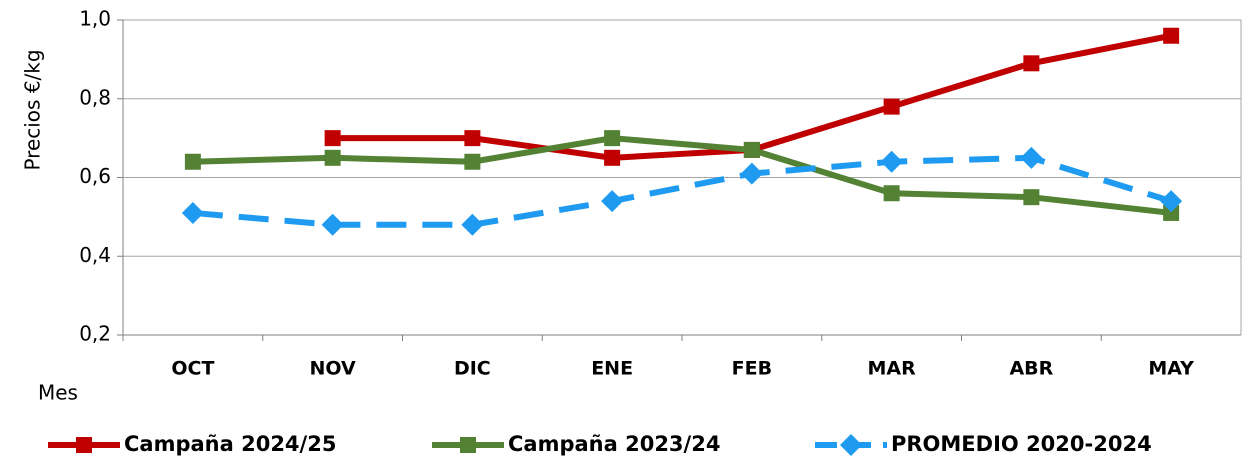 The image size is (1249, 467). What do you see at coordinates (892, 369) in the screenshot?
I see `x-tick-label: MAR` at bounding box center [892, 369].